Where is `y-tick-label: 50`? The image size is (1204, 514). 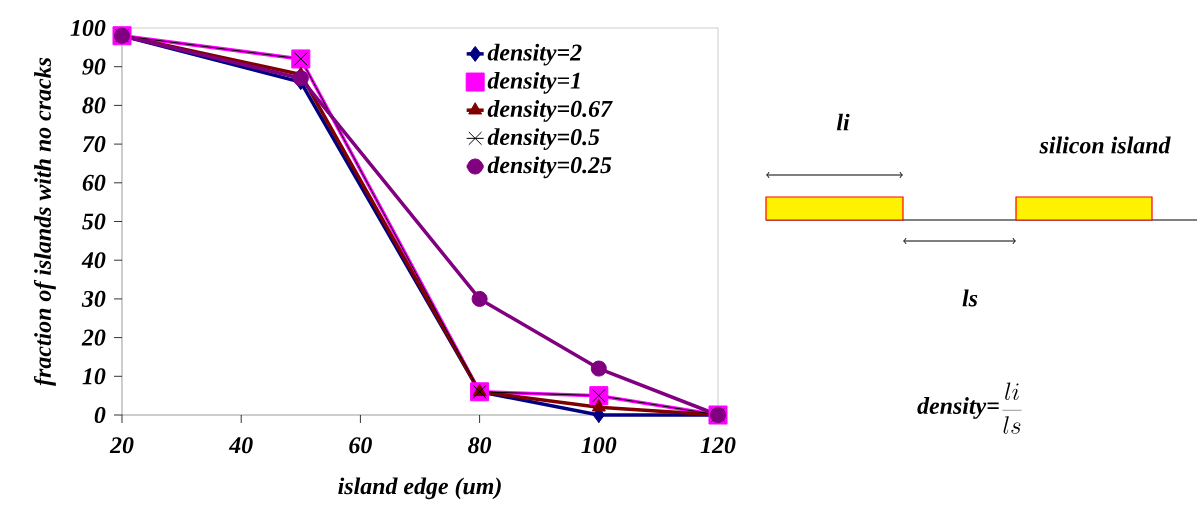
y-tick-label: 50 is located at coordinates (94, 221).